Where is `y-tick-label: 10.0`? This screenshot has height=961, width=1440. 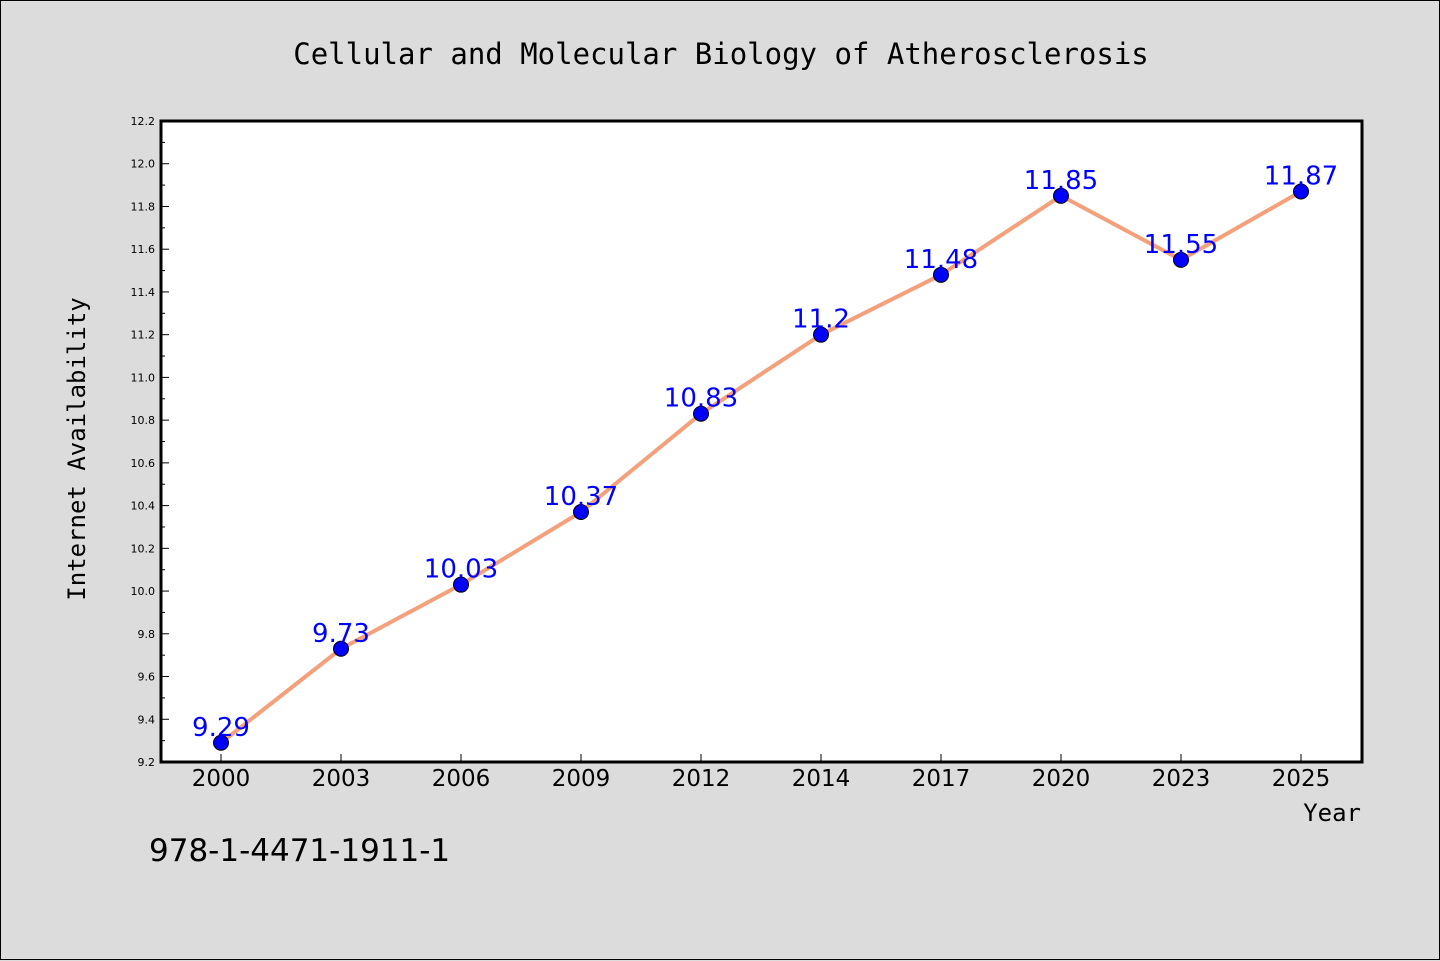
y-tick-label: 10.0 is located at coordinates (143, 591).